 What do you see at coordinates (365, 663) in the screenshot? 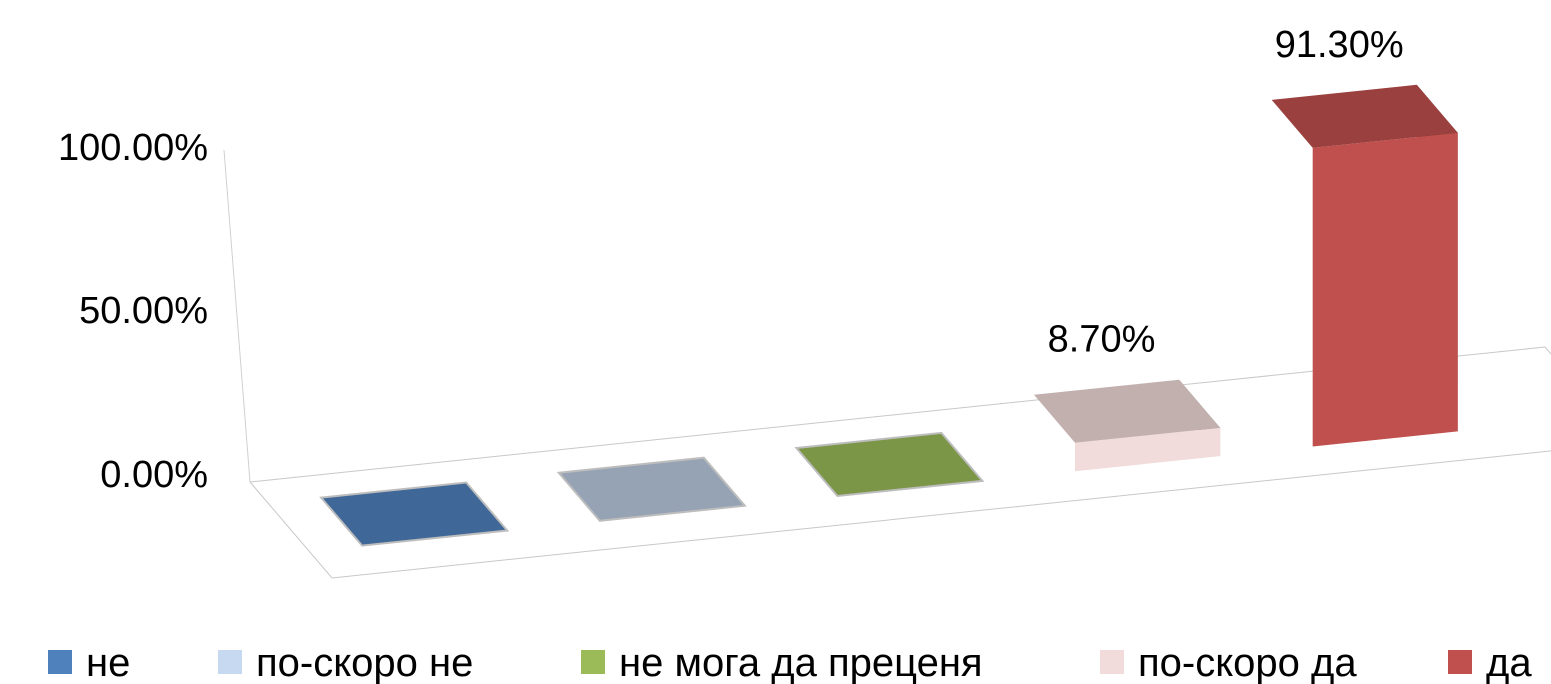
I see `legend-label: по-скоро не` at bounding box center [365, 663].